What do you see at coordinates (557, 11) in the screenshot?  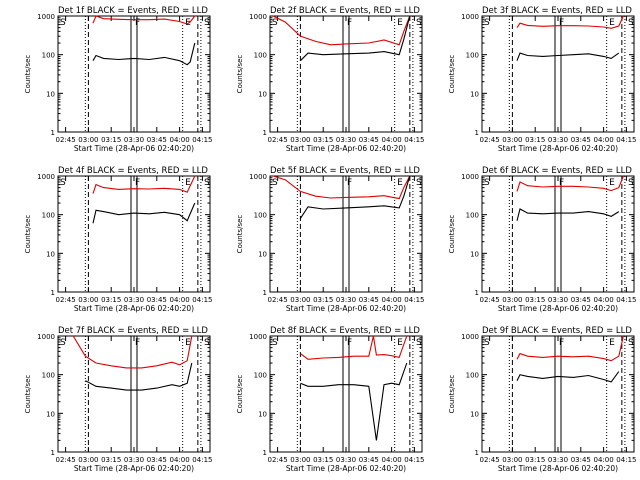 I see `panel-title: Det 3f BLACK = Events, RED = LLD` at bounding box center [557, 11].